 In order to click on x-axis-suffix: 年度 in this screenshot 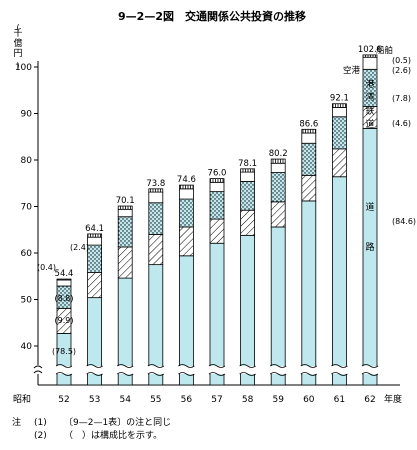, I will do `click(393, 399)`.